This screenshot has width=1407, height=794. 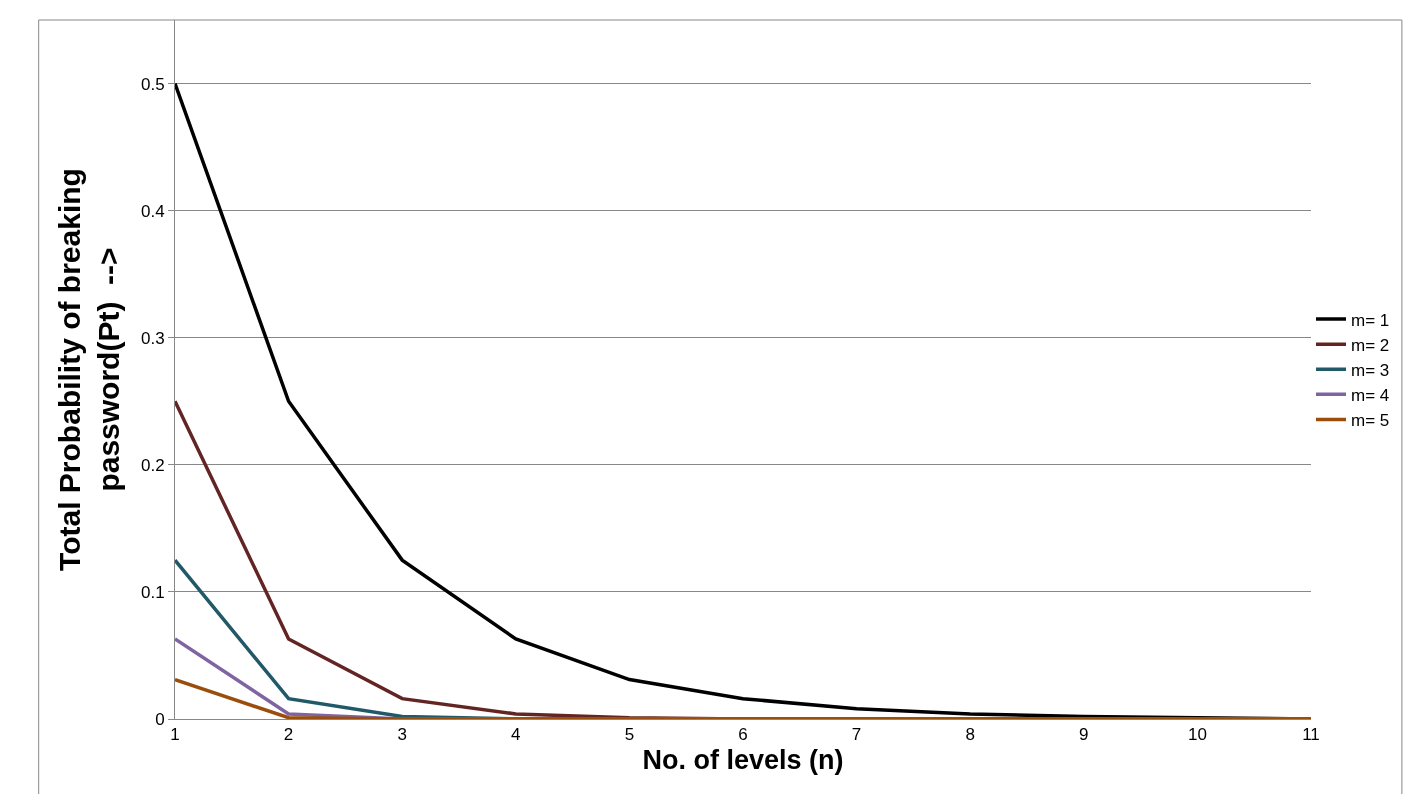 I want to click on x-axis-title: No. of levels (n), so click(x=743, y=759).